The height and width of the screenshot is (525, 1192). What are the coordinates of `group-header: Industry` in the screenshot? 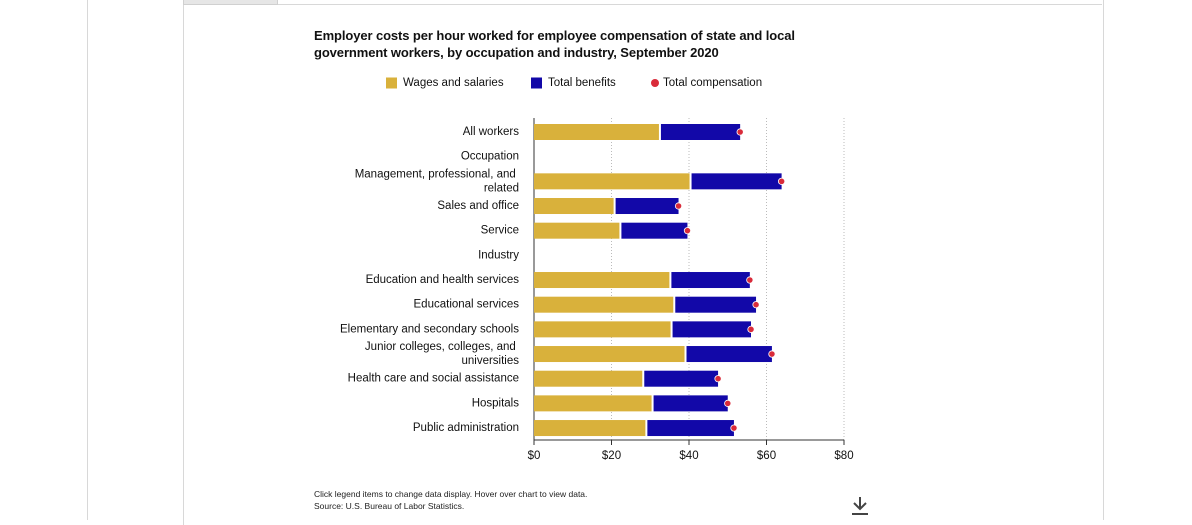 It's located at (498, 255).